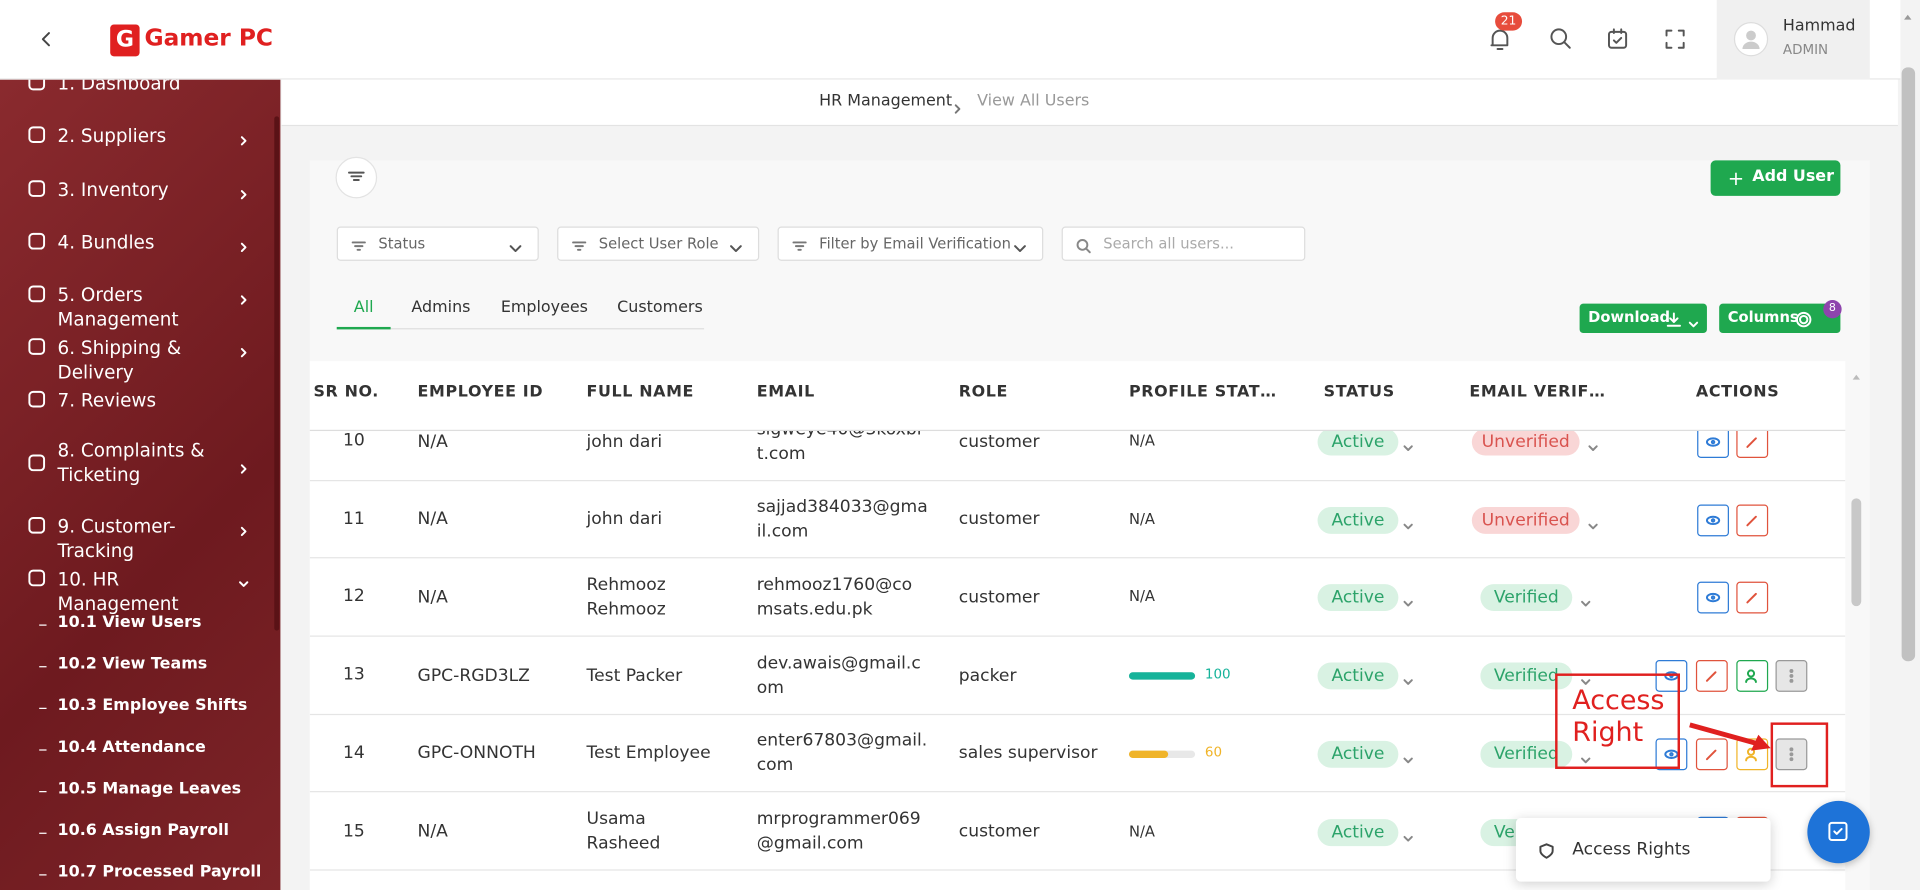 The height and width of the screenshot is (890, 1920). What do you see at coordinates (1793, 40) in the screenshot?
I see `user-panel: Hammad ADMIN` at bounding box center [1793, 40].